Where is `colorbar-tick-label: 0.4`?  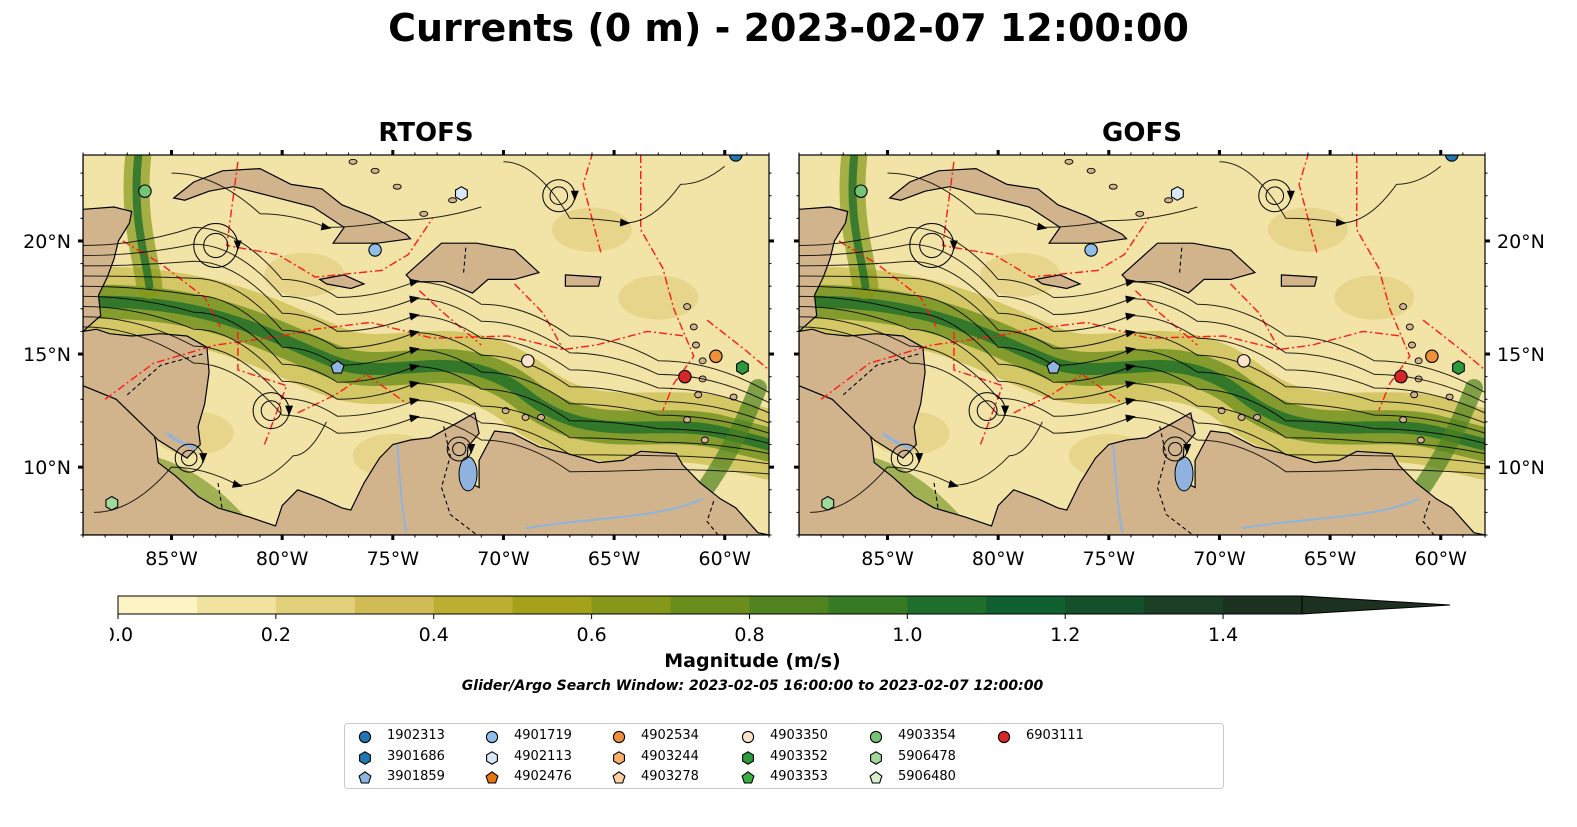
colorbar-tick-label: 0.4 is located at coordinates (434, 635).